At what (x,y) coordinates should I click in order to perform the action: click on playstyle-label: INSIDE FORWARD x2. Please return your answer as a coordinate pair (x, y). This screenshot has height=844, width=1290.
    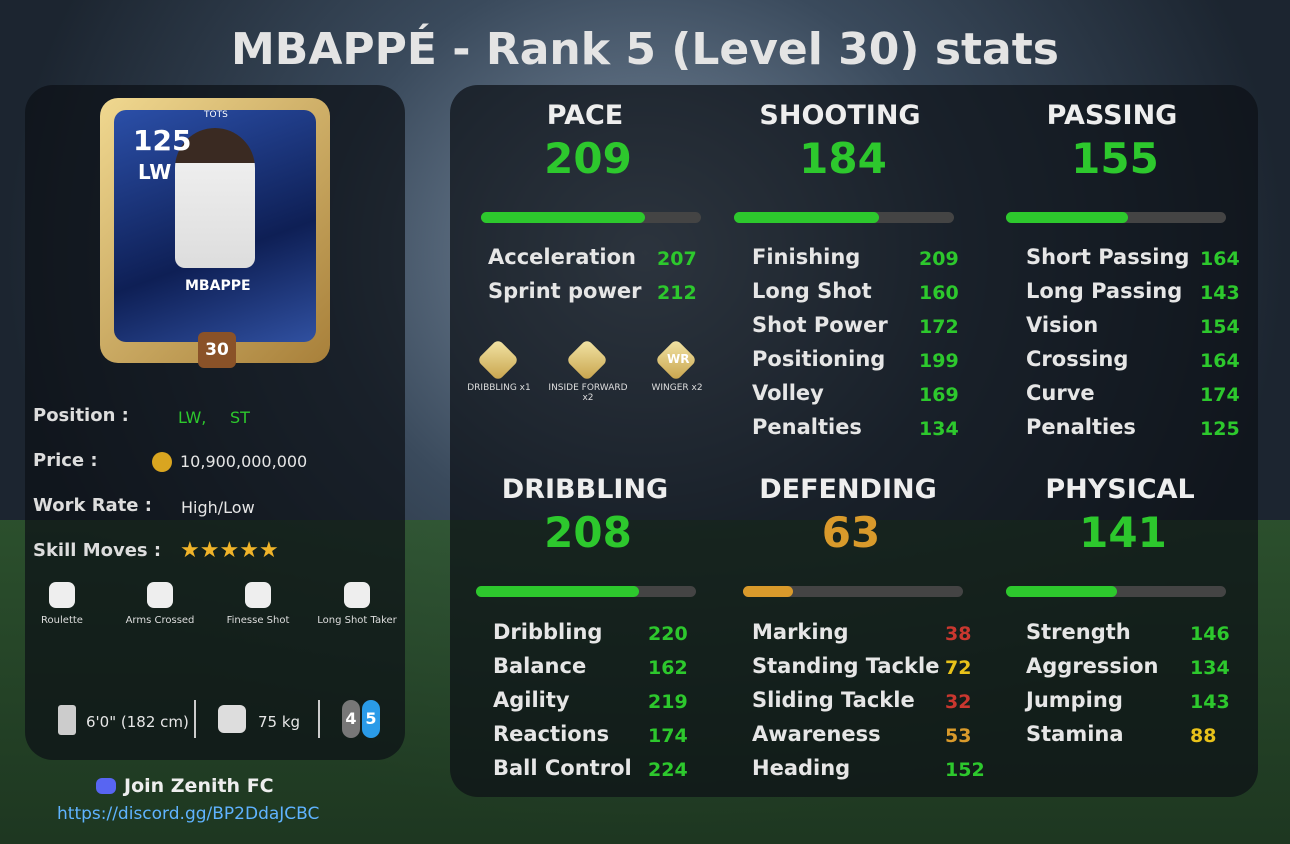
    Looking at the image, I should click on (588, 393).